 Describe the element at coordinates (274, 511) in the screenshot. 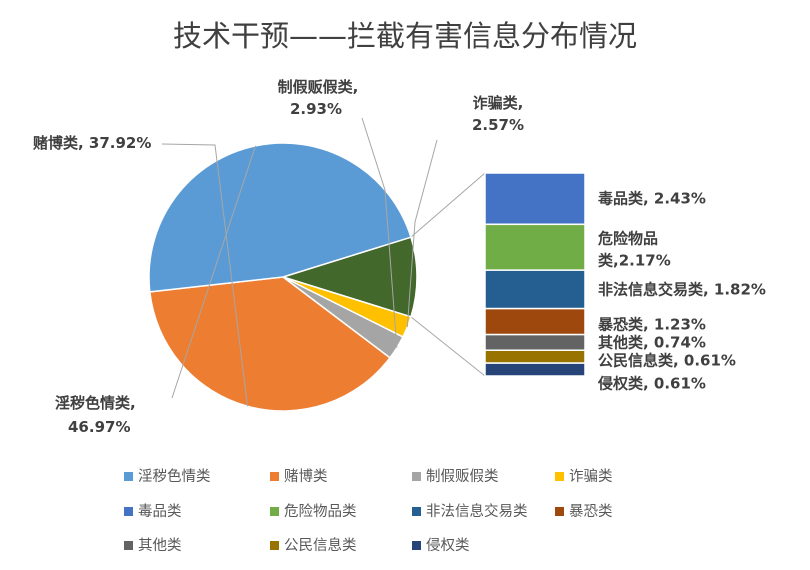

I see `legend-swatch-c53719669726954c17c7b` at that location.